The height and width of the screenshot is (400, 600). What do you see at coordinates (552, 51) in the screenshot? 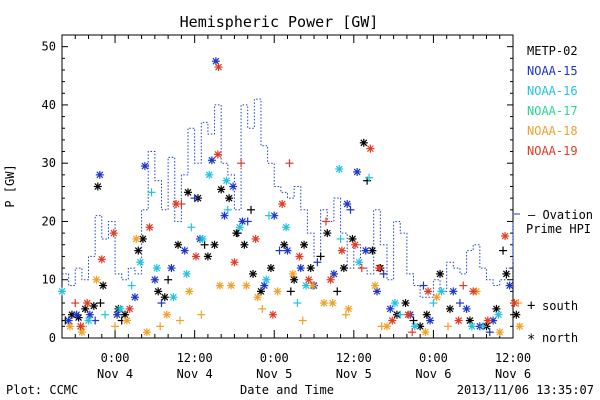
I see `legend-entry: METP-02` at bounding box center [552, 51].